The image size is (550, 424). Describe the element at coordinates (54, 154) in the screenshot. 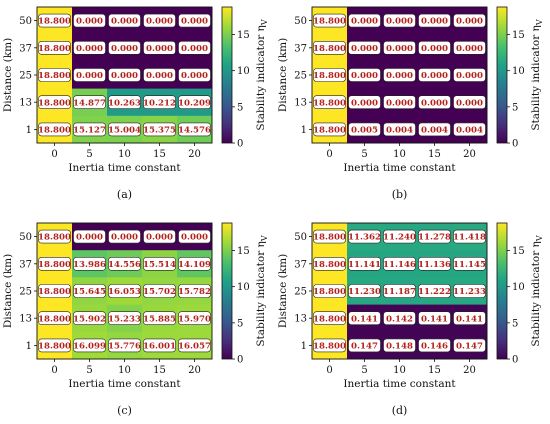

I see `x-tick-label: 0` at that location.